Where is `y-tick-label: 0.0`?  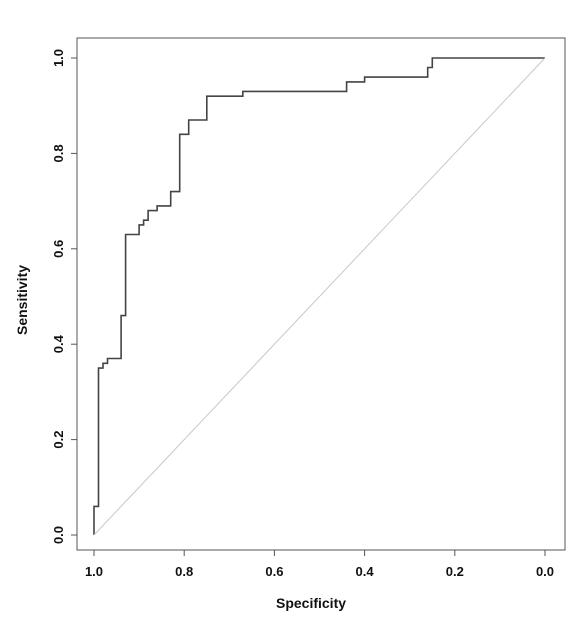 y-tick-label: 0.0 is located at coordinates (58, 535).